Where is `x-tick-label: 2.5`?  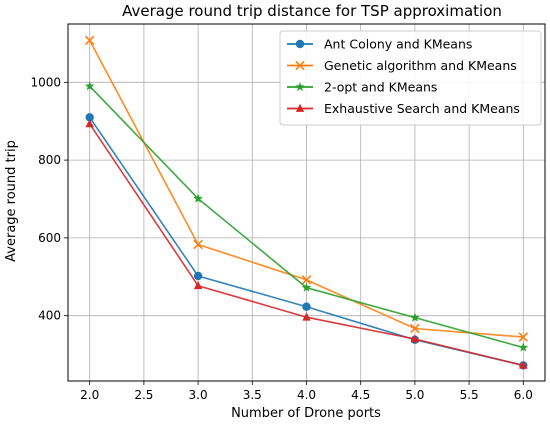
x-tick-label: 2.5 is located at coordinates (143, 395).